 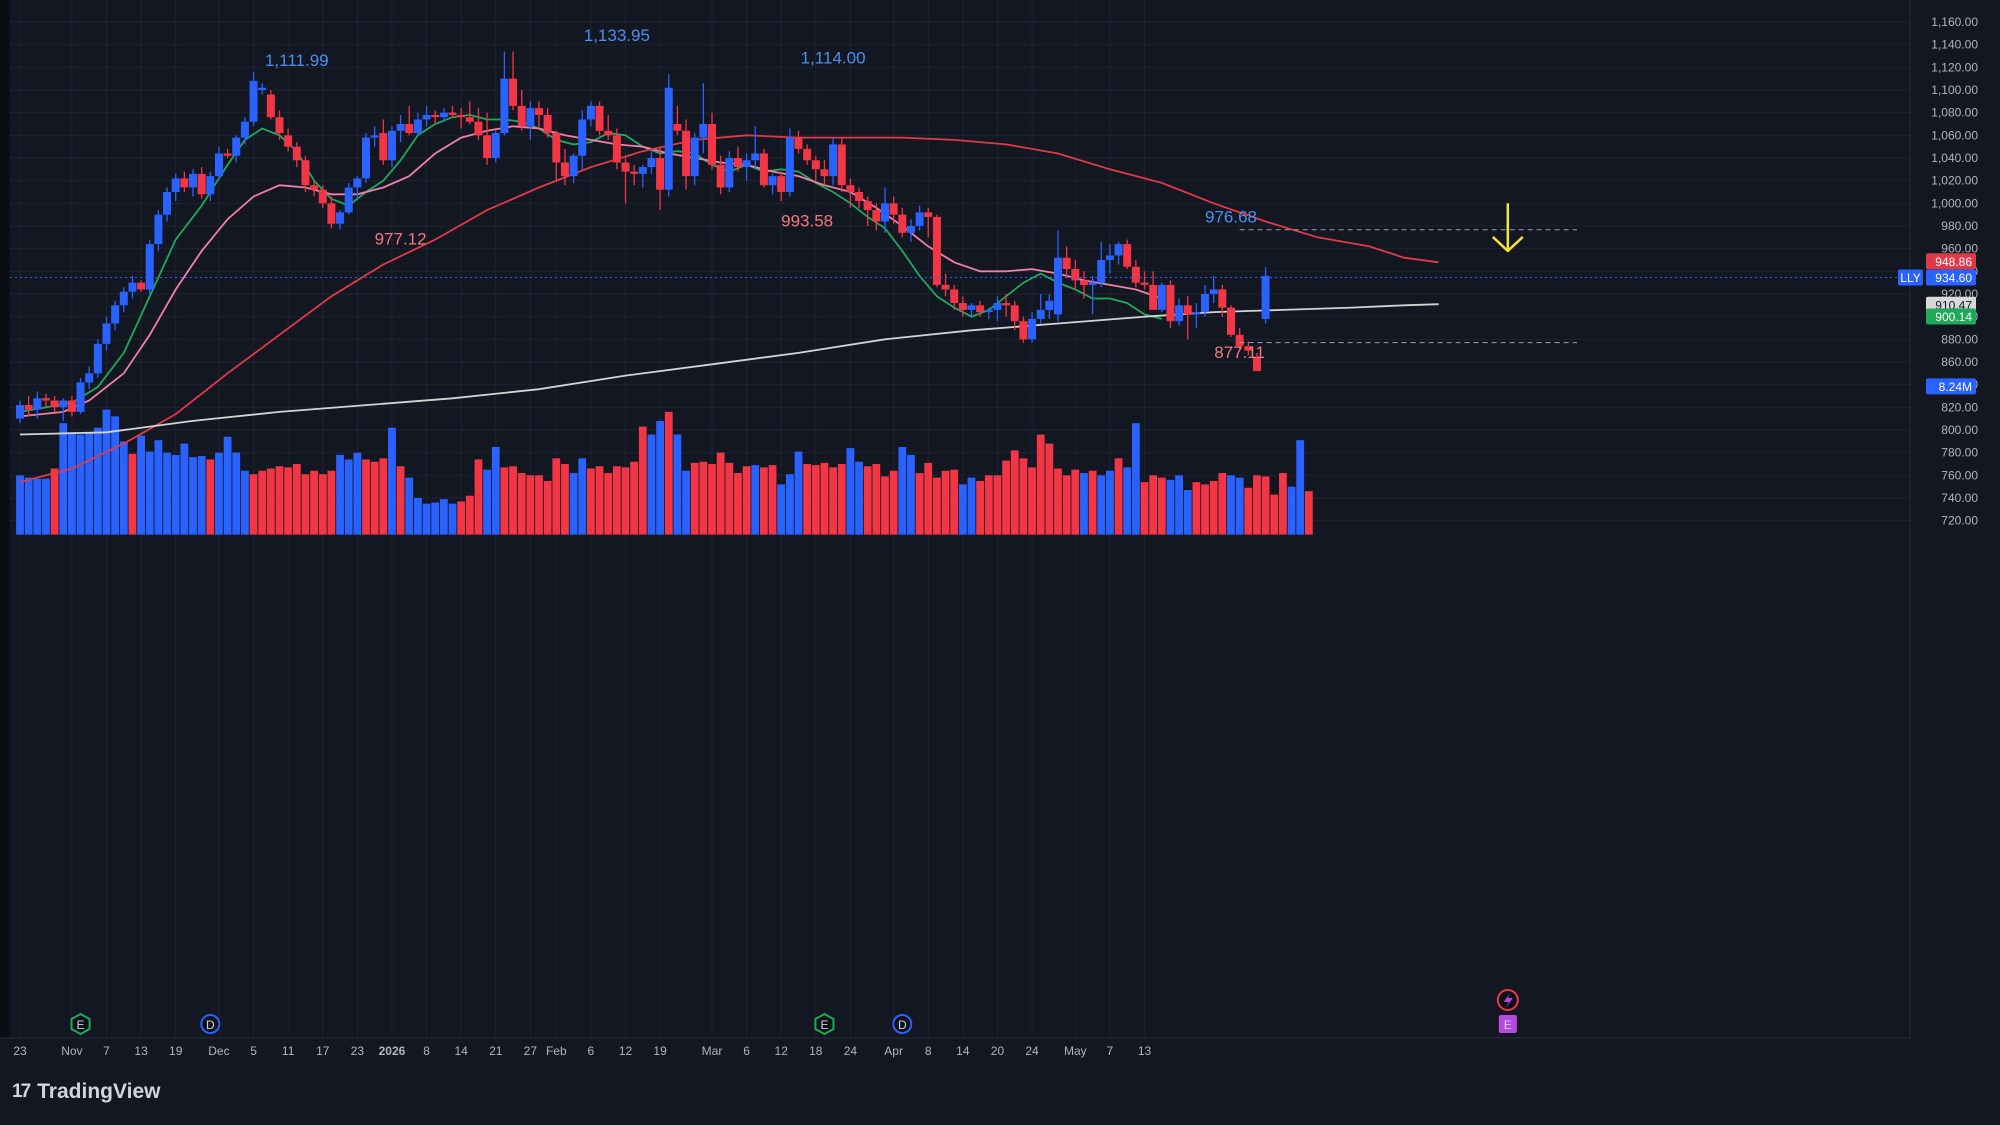 What do you see at coordinates (1239, 352) in the screenshot?
I see `trough-price-label: 877.11` at bounding box center [1239, 352].